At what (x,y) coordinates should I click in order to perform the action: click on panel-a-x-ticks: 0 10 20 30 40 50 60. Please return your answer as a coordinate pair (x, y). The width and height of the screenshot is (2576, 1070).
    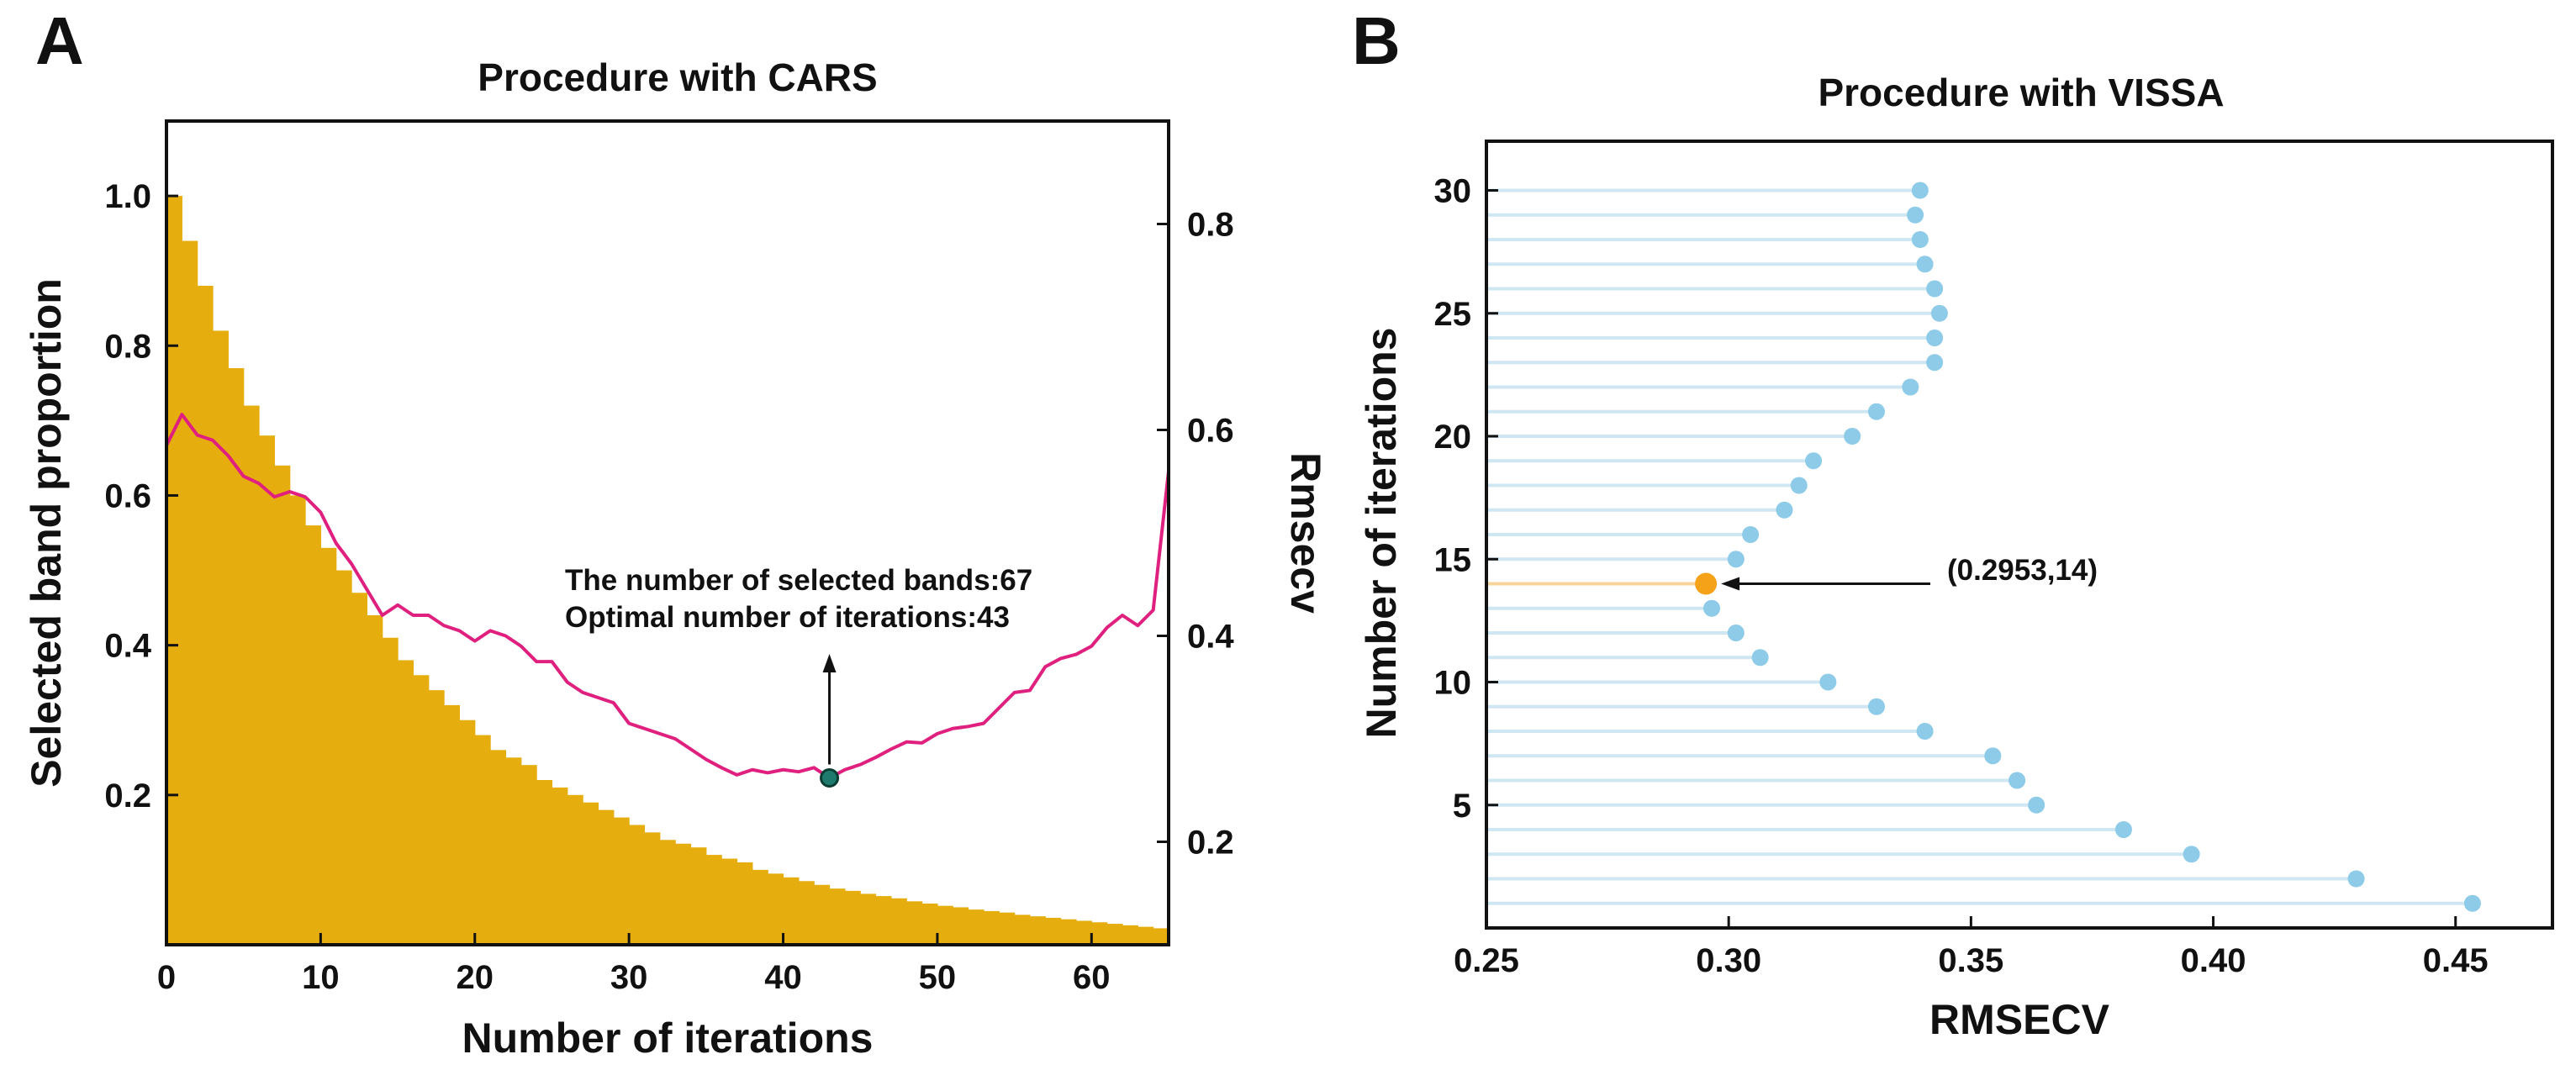
    Looking at the image, I should click on (634, 965).